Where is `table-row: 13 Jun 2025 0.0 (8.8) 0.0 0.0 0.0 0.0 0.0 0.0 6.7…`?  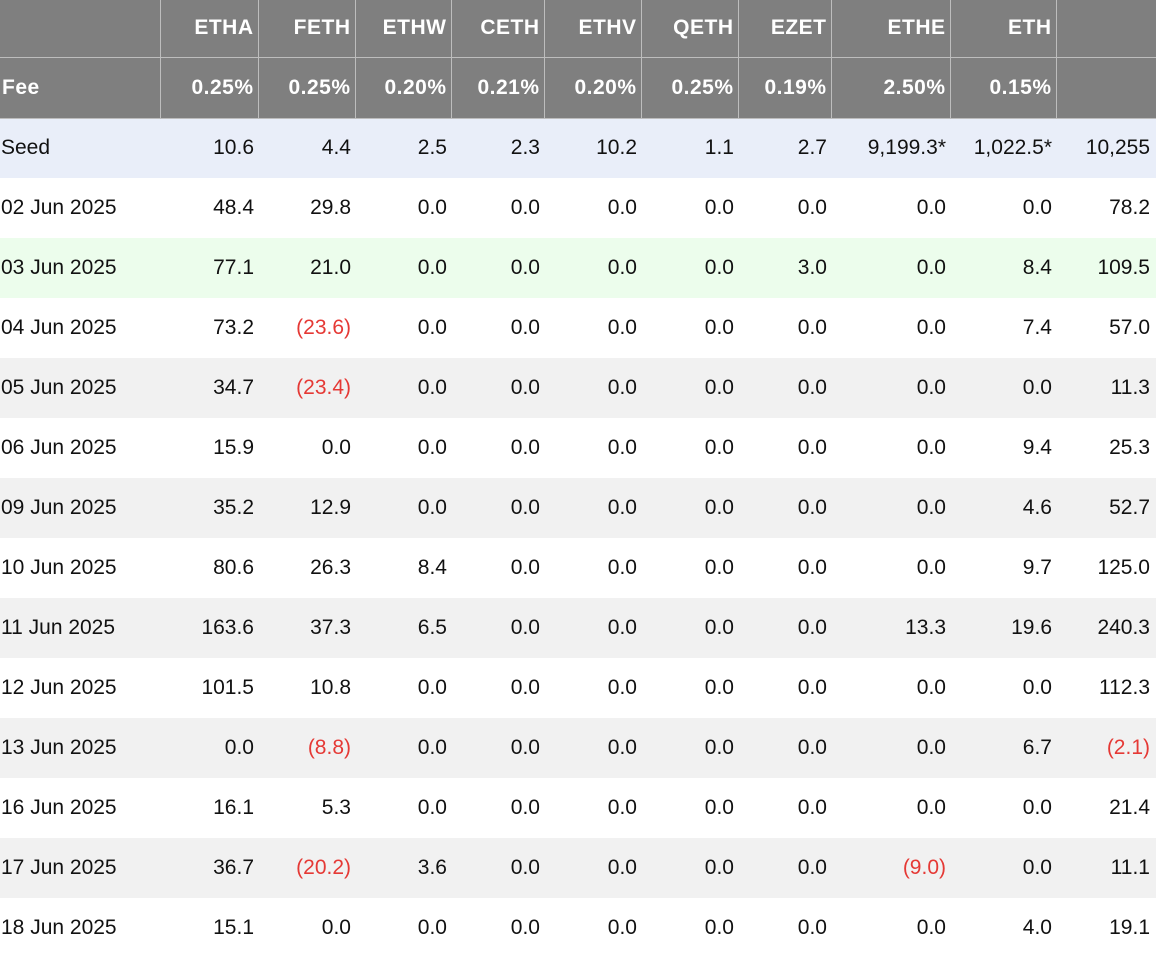
table-row: 13 Jun 2025 0.0 (8.8) 0.0 0.0 0.0 0.0 0.0 0.0 6.7… is located at coordinates (578, 748).